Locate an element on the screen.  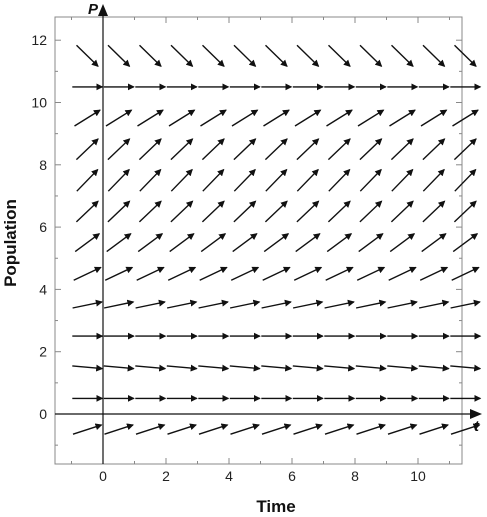
y-tick-label: 2 is located at coordinates (43, 352).